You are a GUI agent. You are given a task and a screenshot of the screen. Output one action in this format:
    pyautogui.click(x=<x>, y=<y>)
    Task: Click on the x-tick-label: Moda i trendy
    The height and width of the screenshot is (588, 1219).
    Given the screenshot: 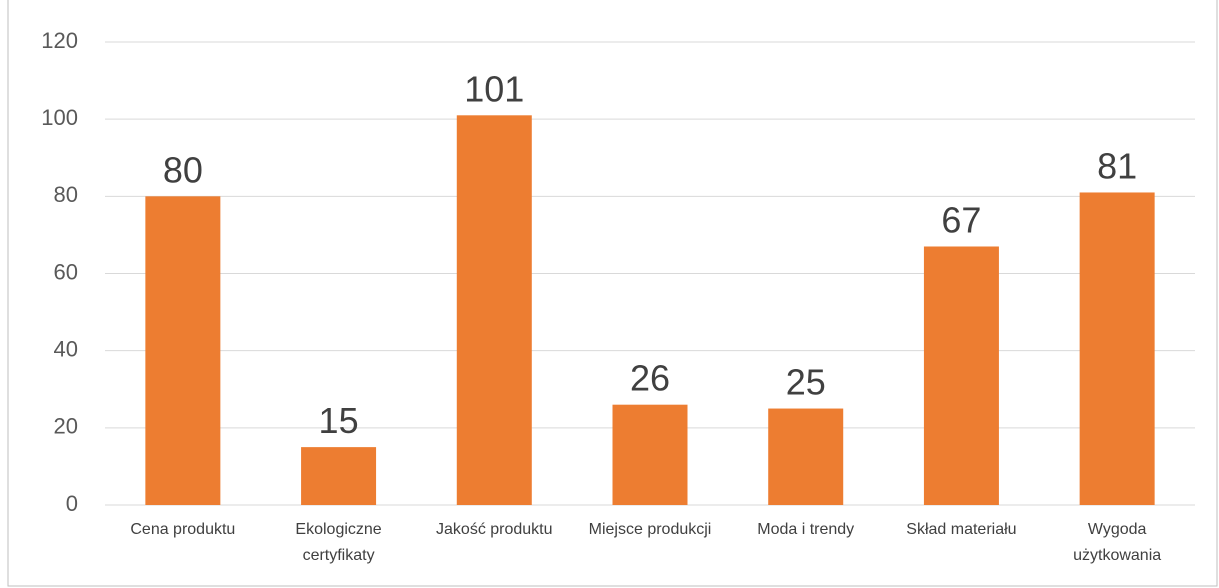 What is the action you would take?
    pyautogui.click(x=805, y=529)
    